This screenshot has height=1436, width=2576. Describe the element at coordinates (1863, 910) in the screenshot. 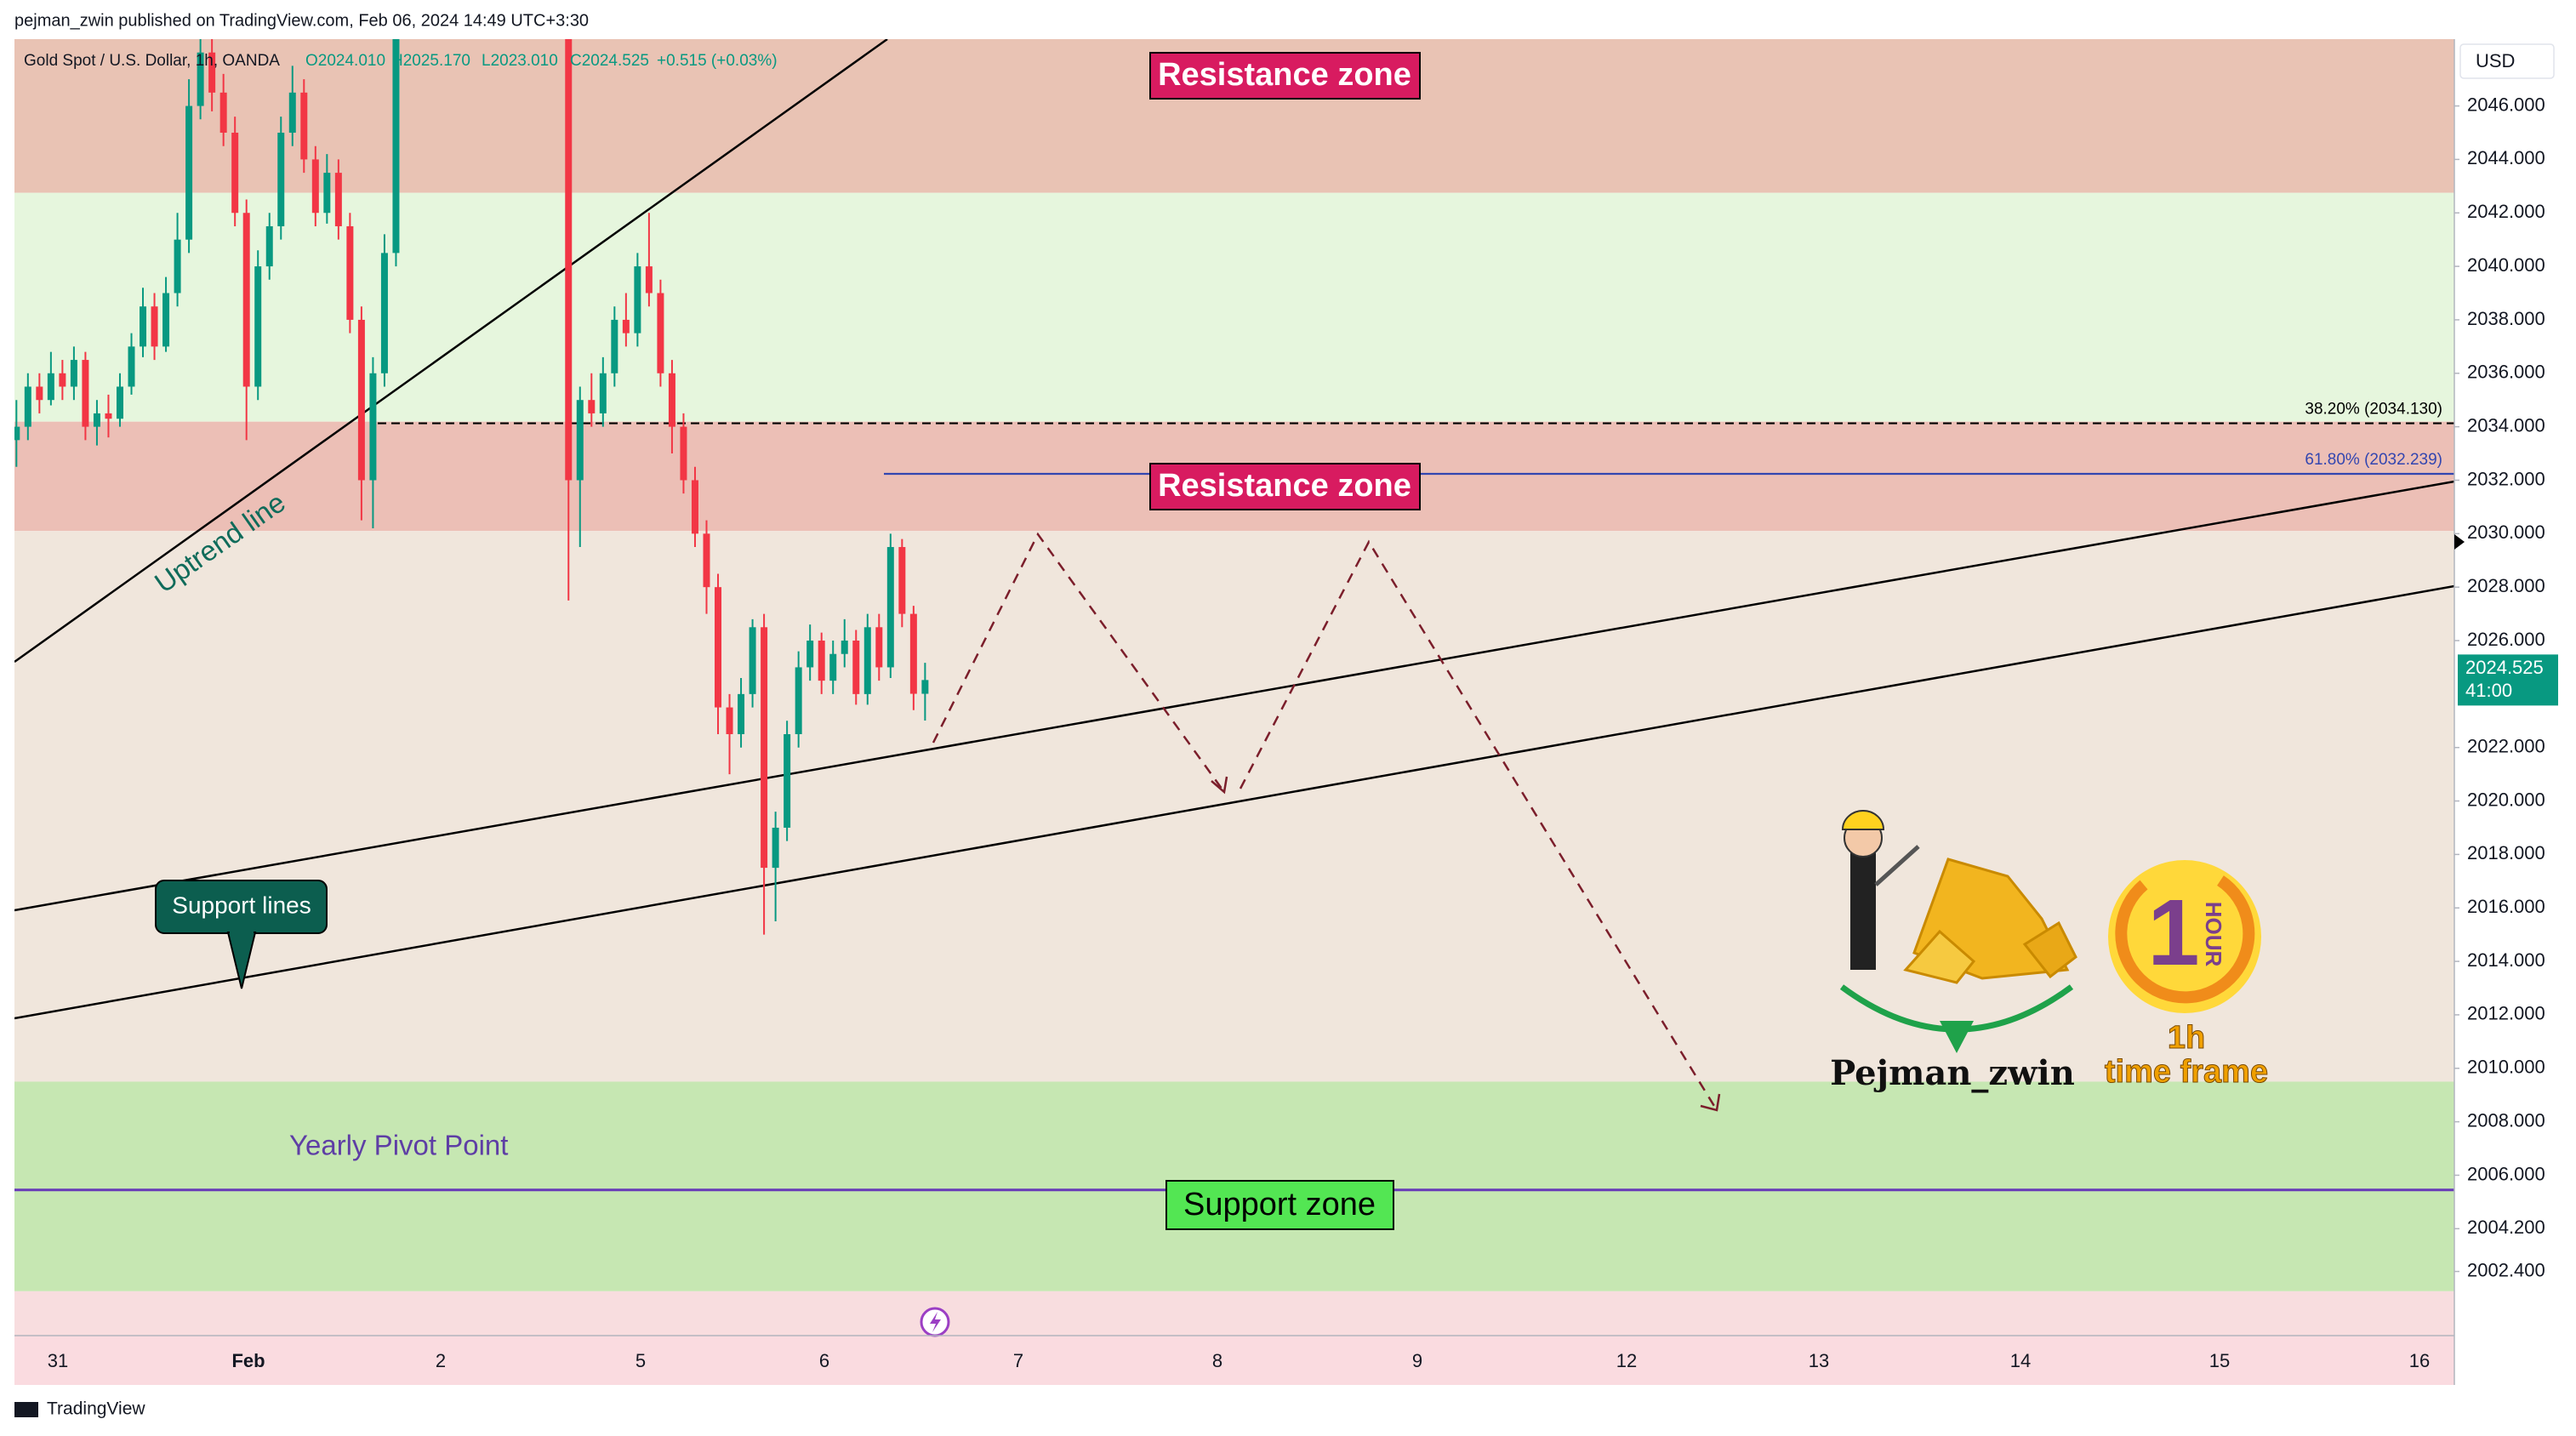

I see `miner` at that location.